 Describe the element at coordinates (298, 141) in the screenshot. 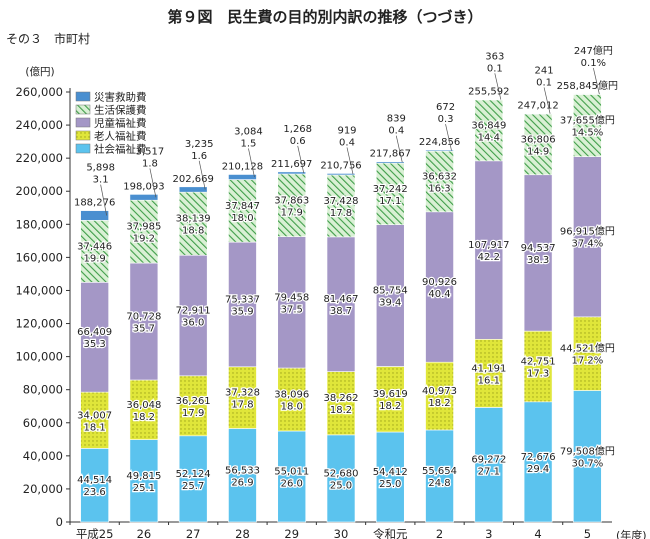

I see `disaster-pct-label: 0.6` at that location.